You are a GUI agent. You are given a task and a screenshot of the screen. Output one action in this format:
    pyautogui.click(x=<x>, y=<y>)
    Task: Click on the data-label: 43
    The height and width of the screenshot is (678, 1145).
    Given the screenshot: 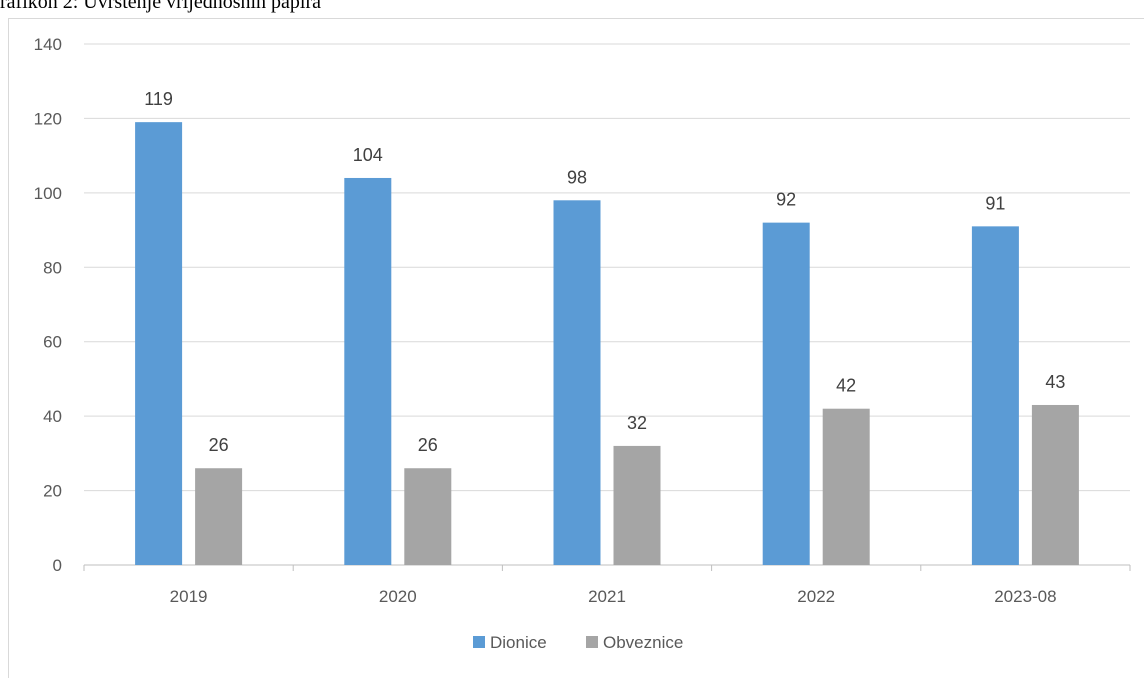 What is the action you would take?
    pyautogui.click(x=1055, y=382)
    